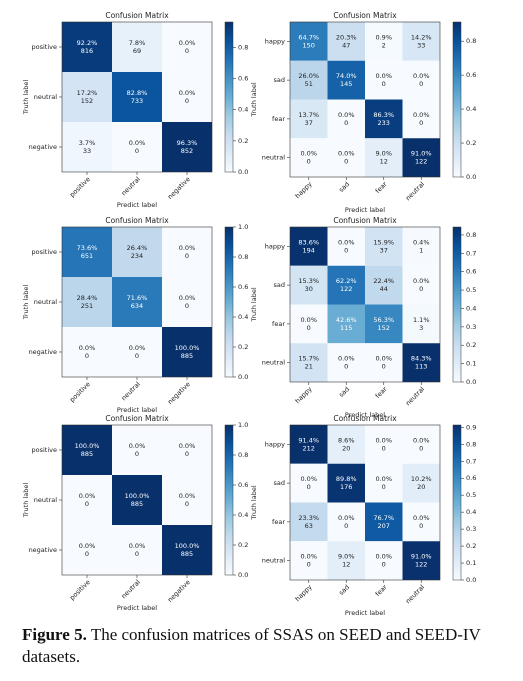 The width and height of the screenshot is (523, 681). What do you see at coordinates (346, 448) in the screenshot?
I see `cell-count: 20` at bounding box center [346, 448].